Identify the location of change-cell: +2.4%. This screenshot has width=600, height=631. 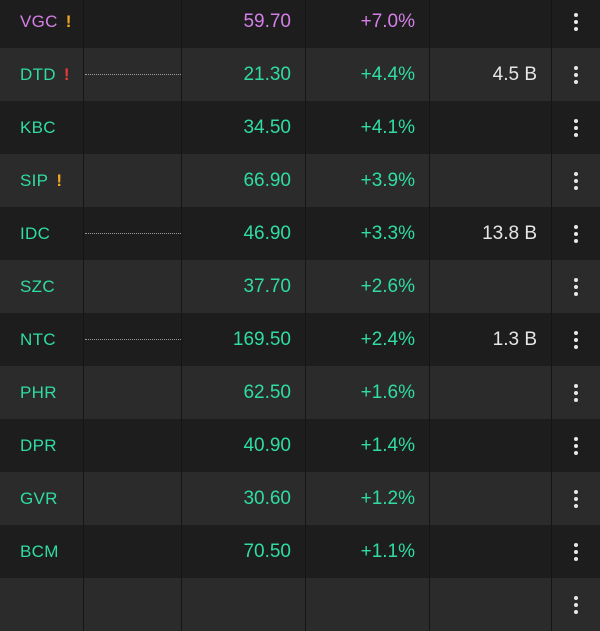
(368, 339).